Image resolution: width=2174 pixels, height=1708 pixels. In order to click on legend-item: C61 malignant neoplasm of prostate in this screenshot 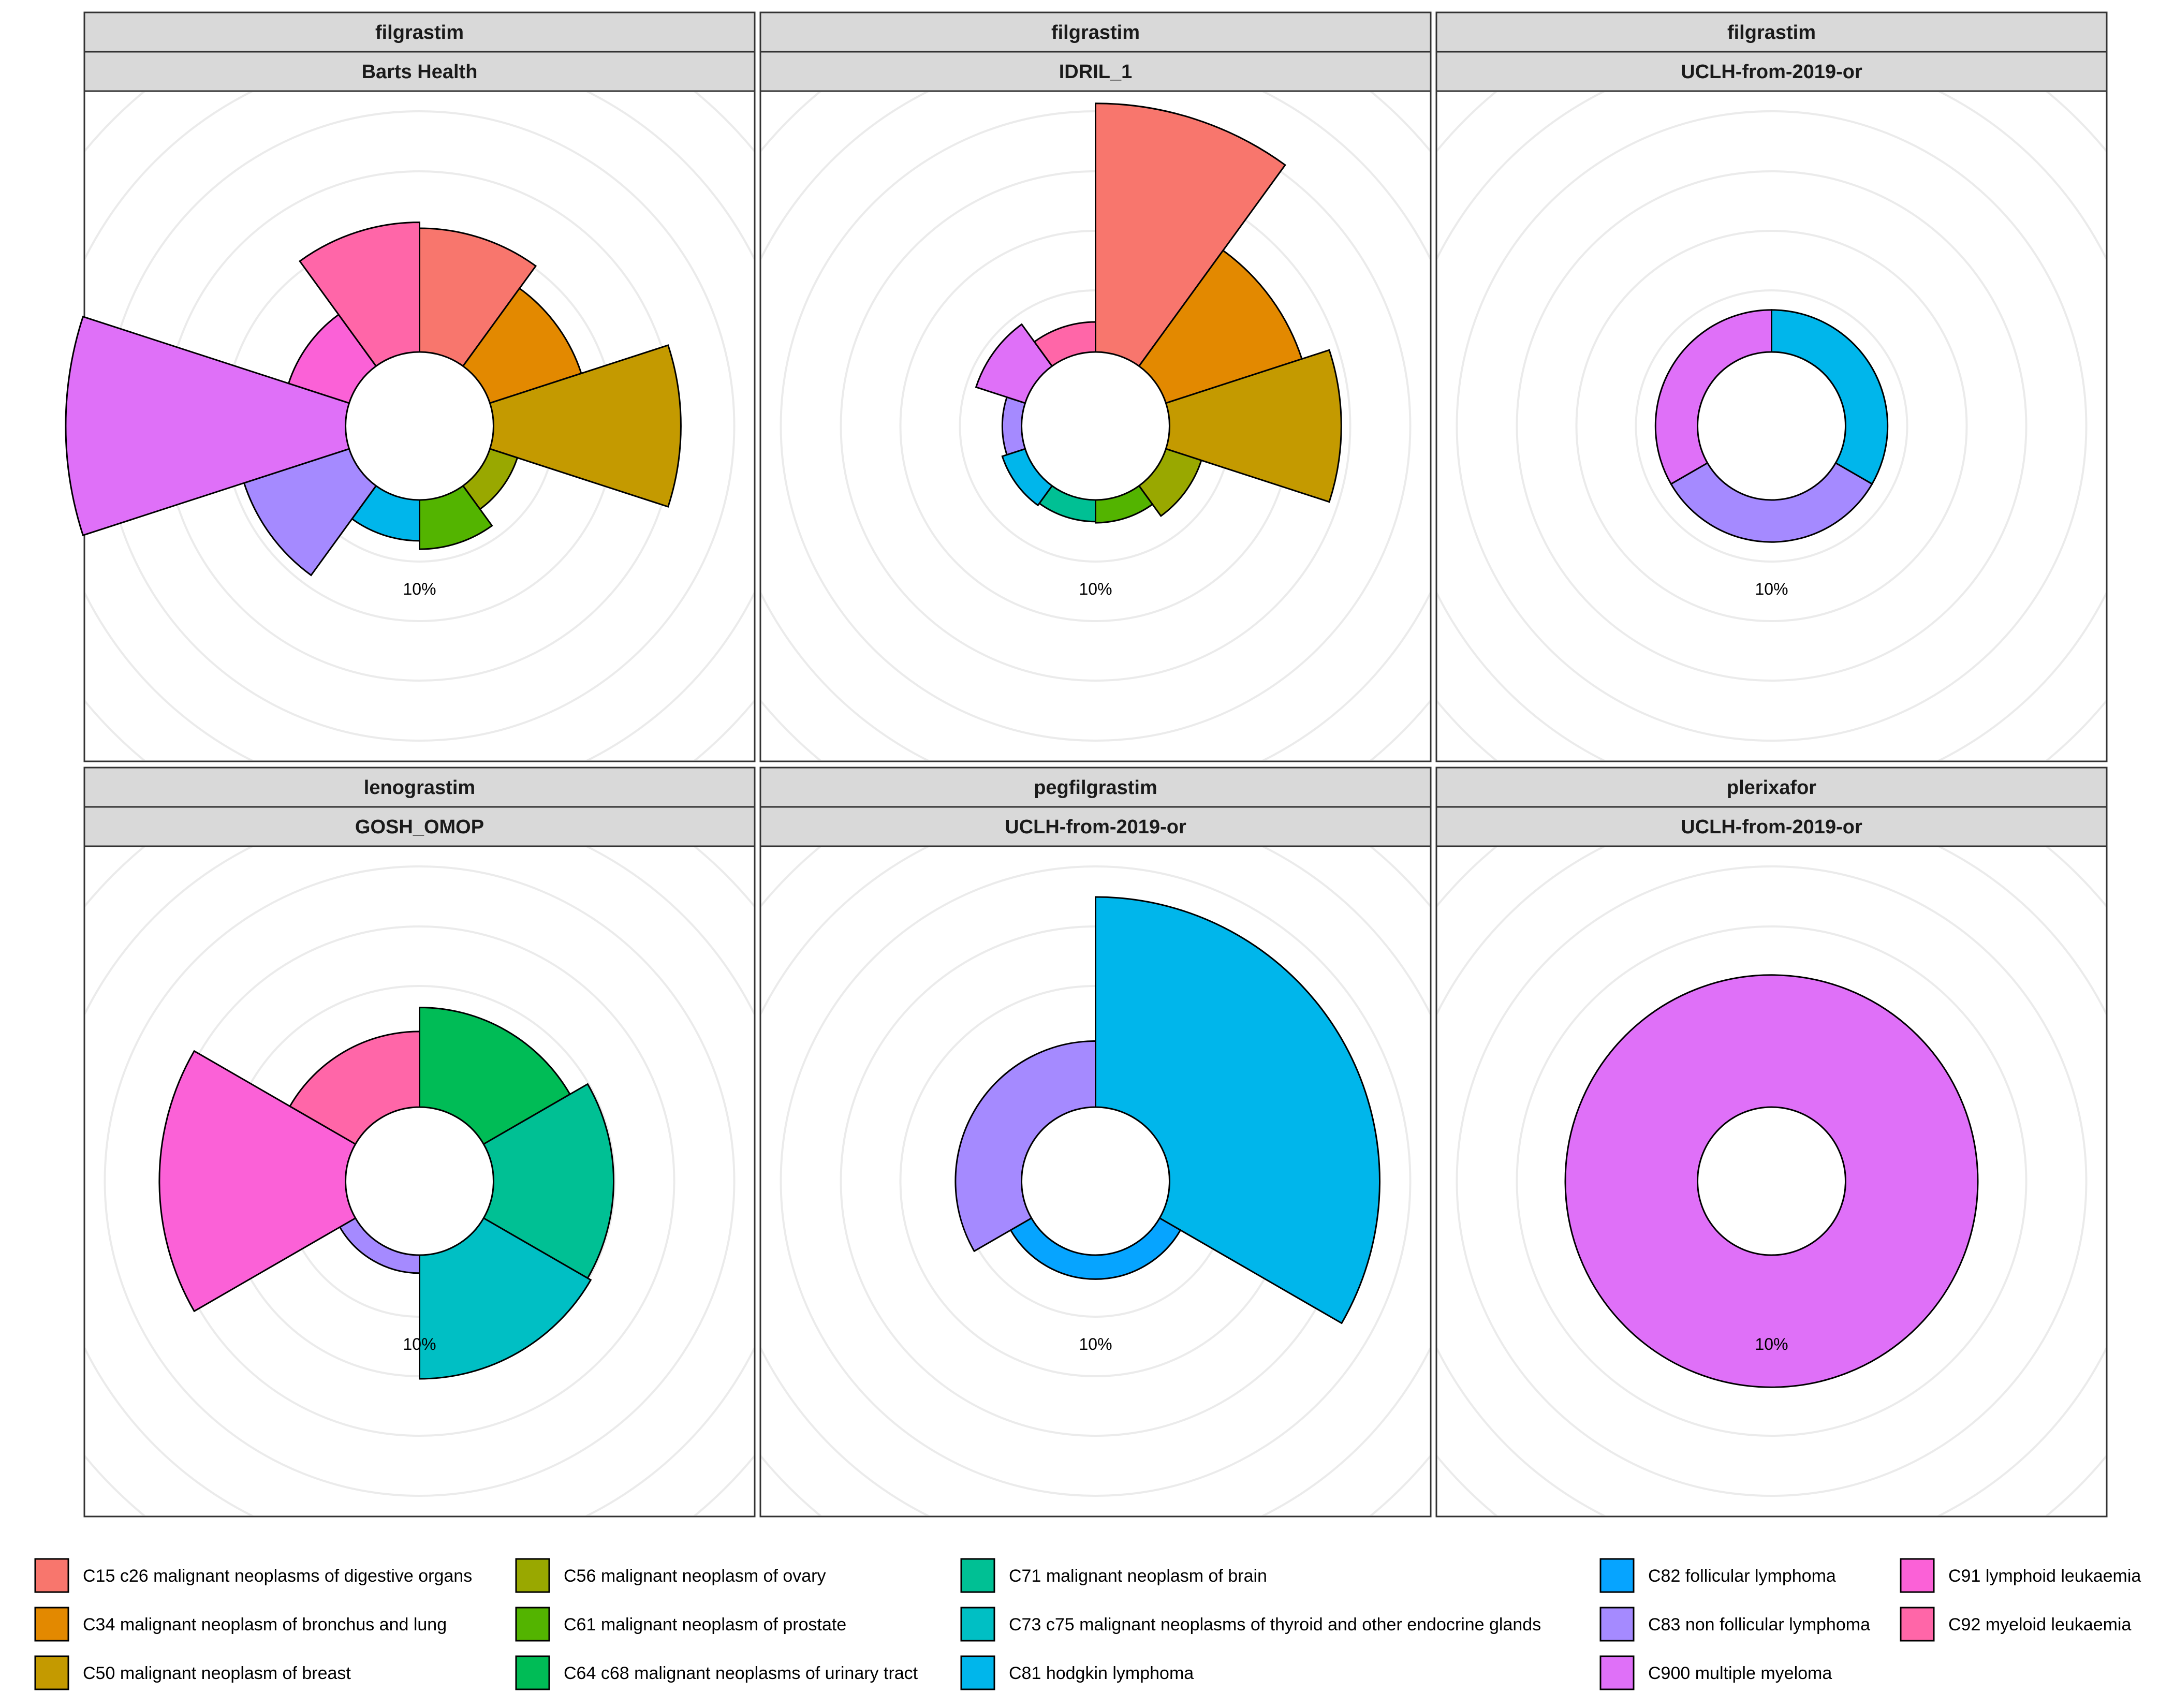, I will do `click(680, 1624)`.